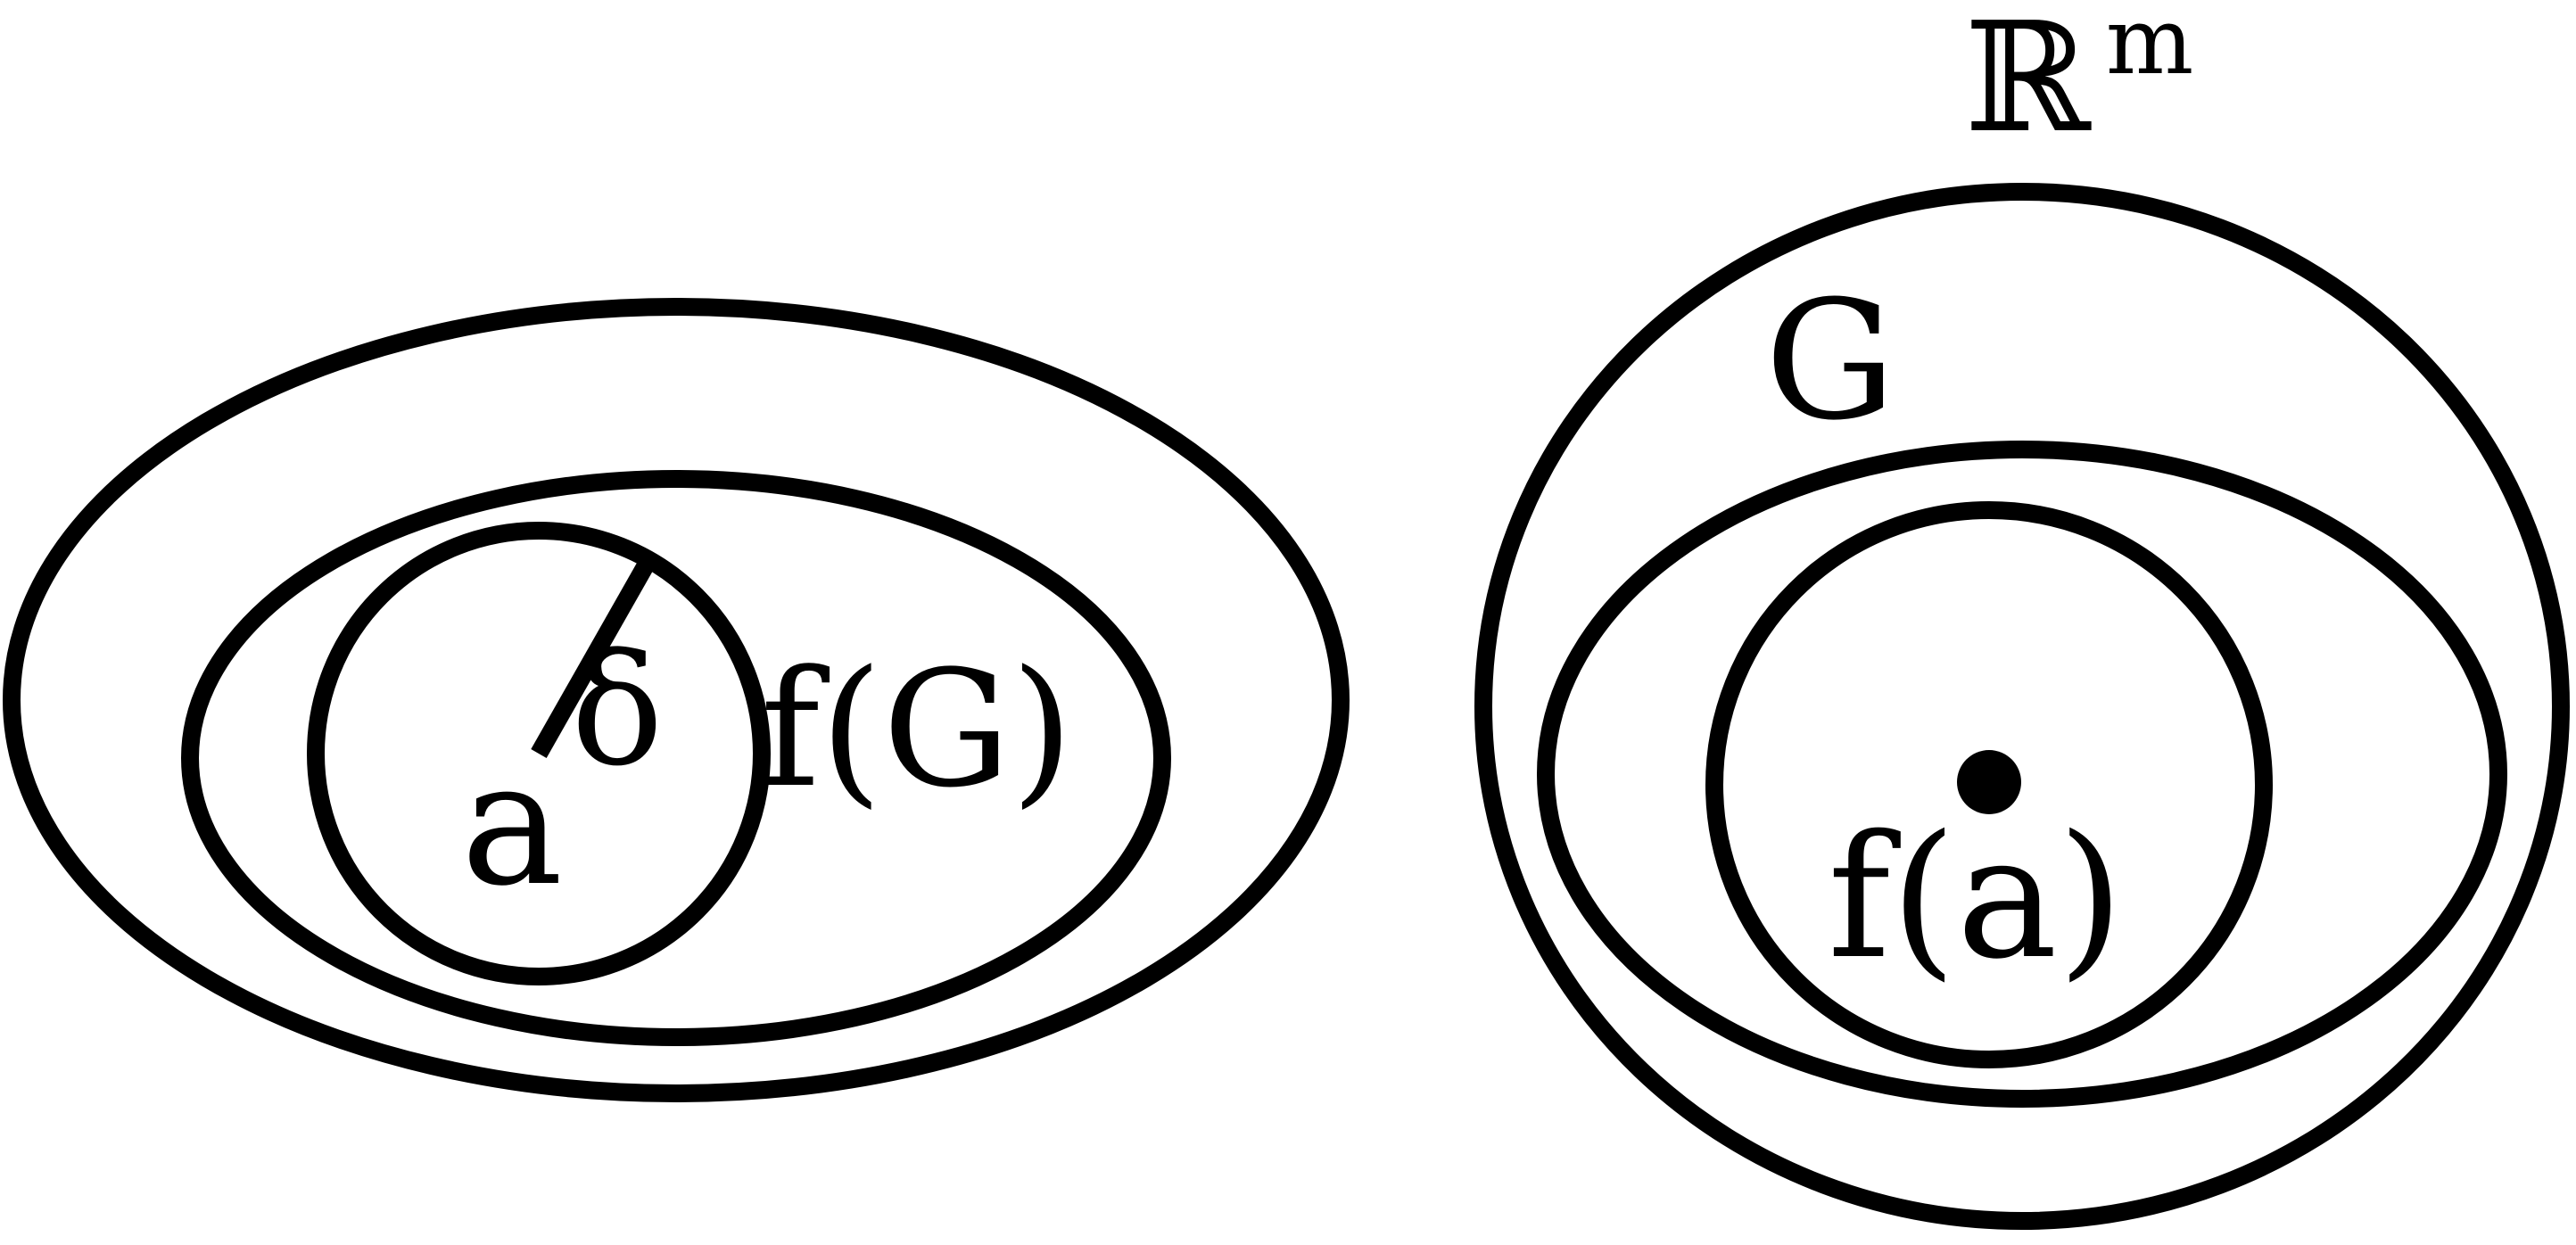 The width and height of the screenshot is (2576, 1245). What do you see at coordinates (618, 710) in the screenshot?
I see `radius-label-delta: δ` at bounding box center [618, 710].